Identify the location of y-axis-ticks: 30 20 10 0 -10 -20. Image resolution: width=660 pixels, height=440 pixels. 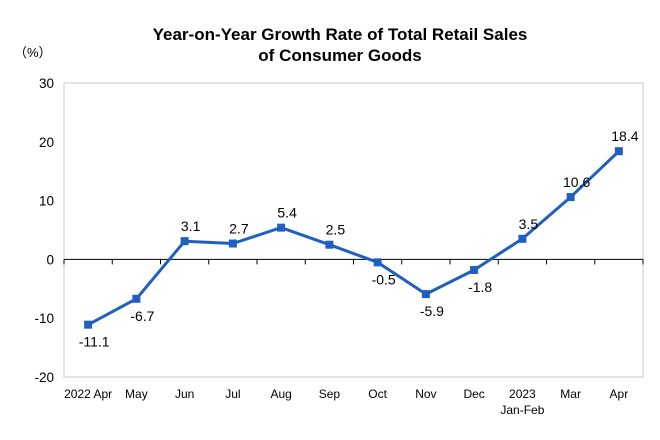
(44, 230).